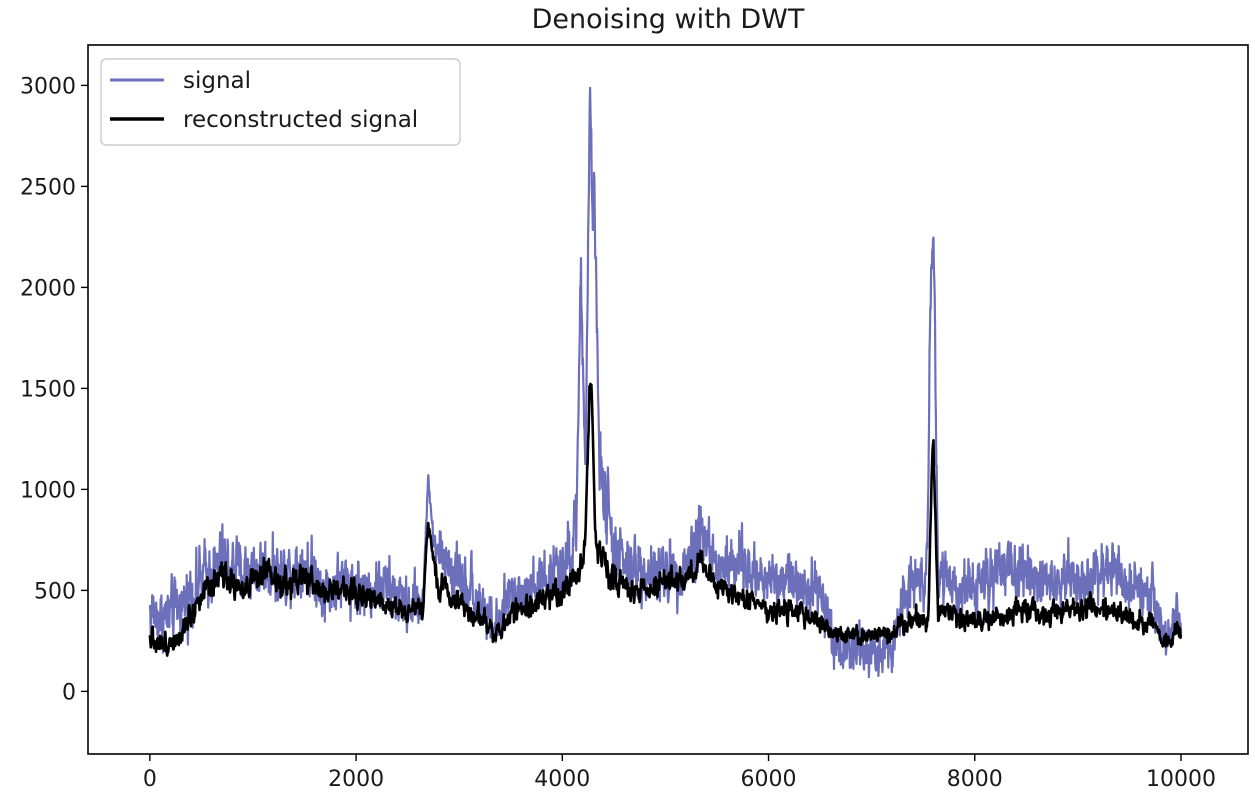  I want to click on legend-label-signal: signal, so click(217, 81).